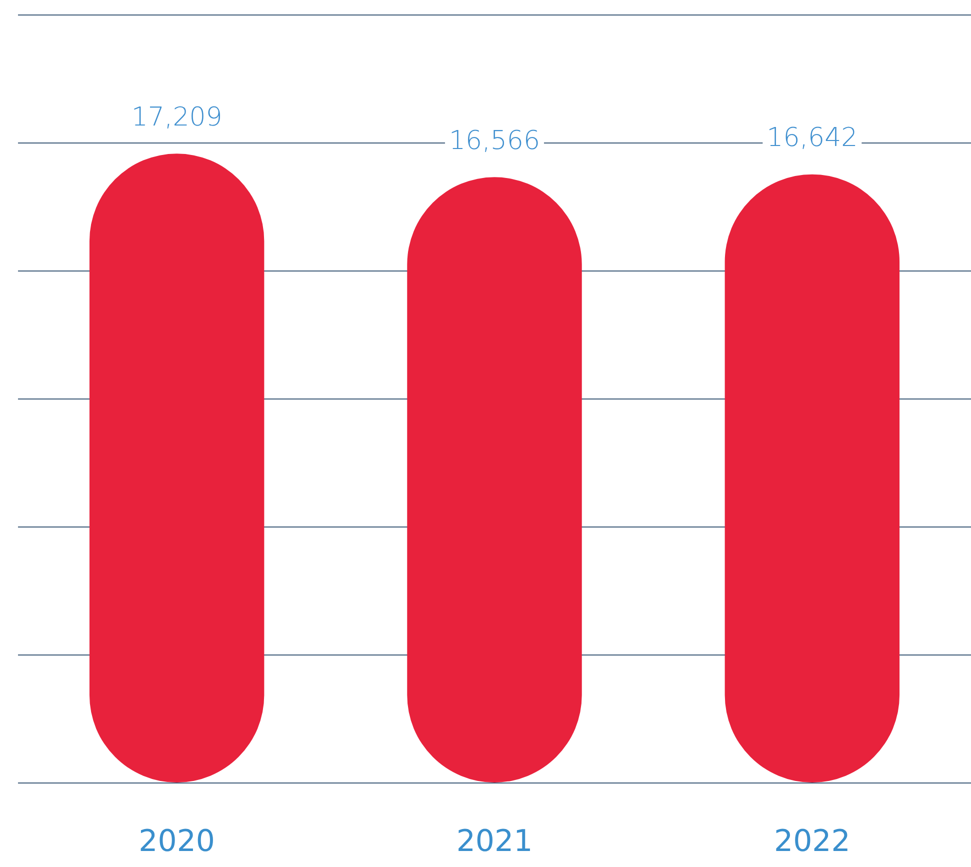 Image resolution: width=971 pixels, height=867 pixels. Describe the element at coordinates (812, 138) in the screenshot. I see `data-label: 16,642` at that location.